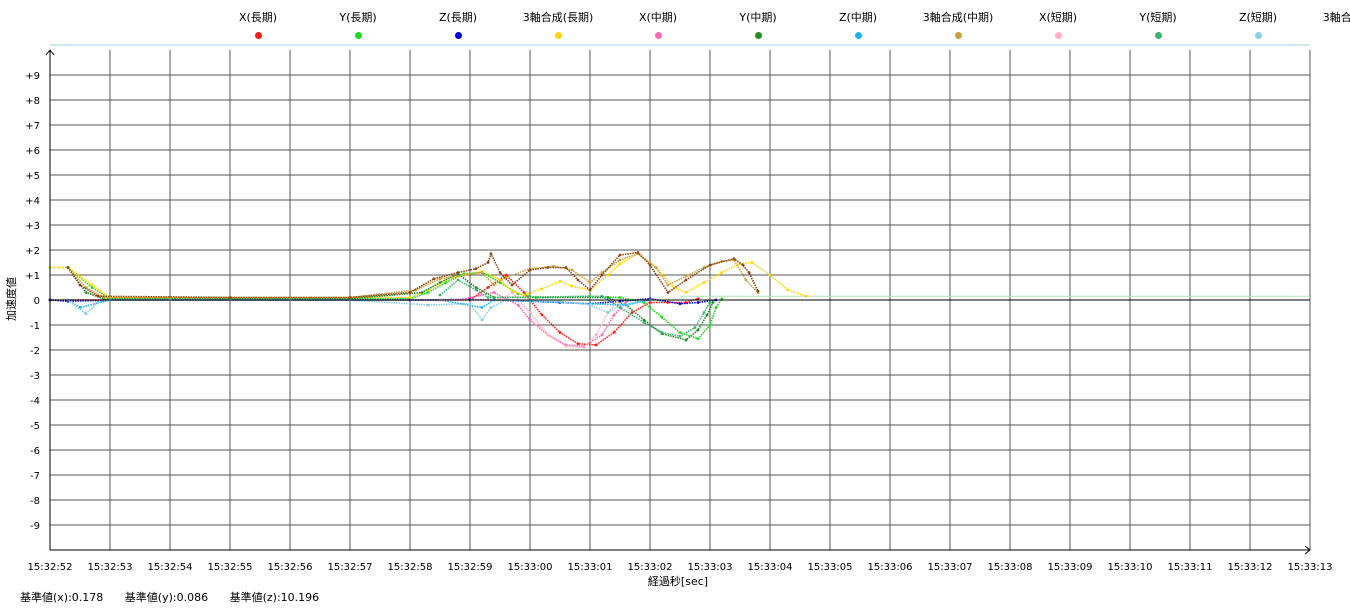 The height and width of the screenshot is (610, 1350). What do you see at coordinates (530, 567) in the screenshot?
I see `x-tick-label: 15:33:00` at bounding box center [530, 567].